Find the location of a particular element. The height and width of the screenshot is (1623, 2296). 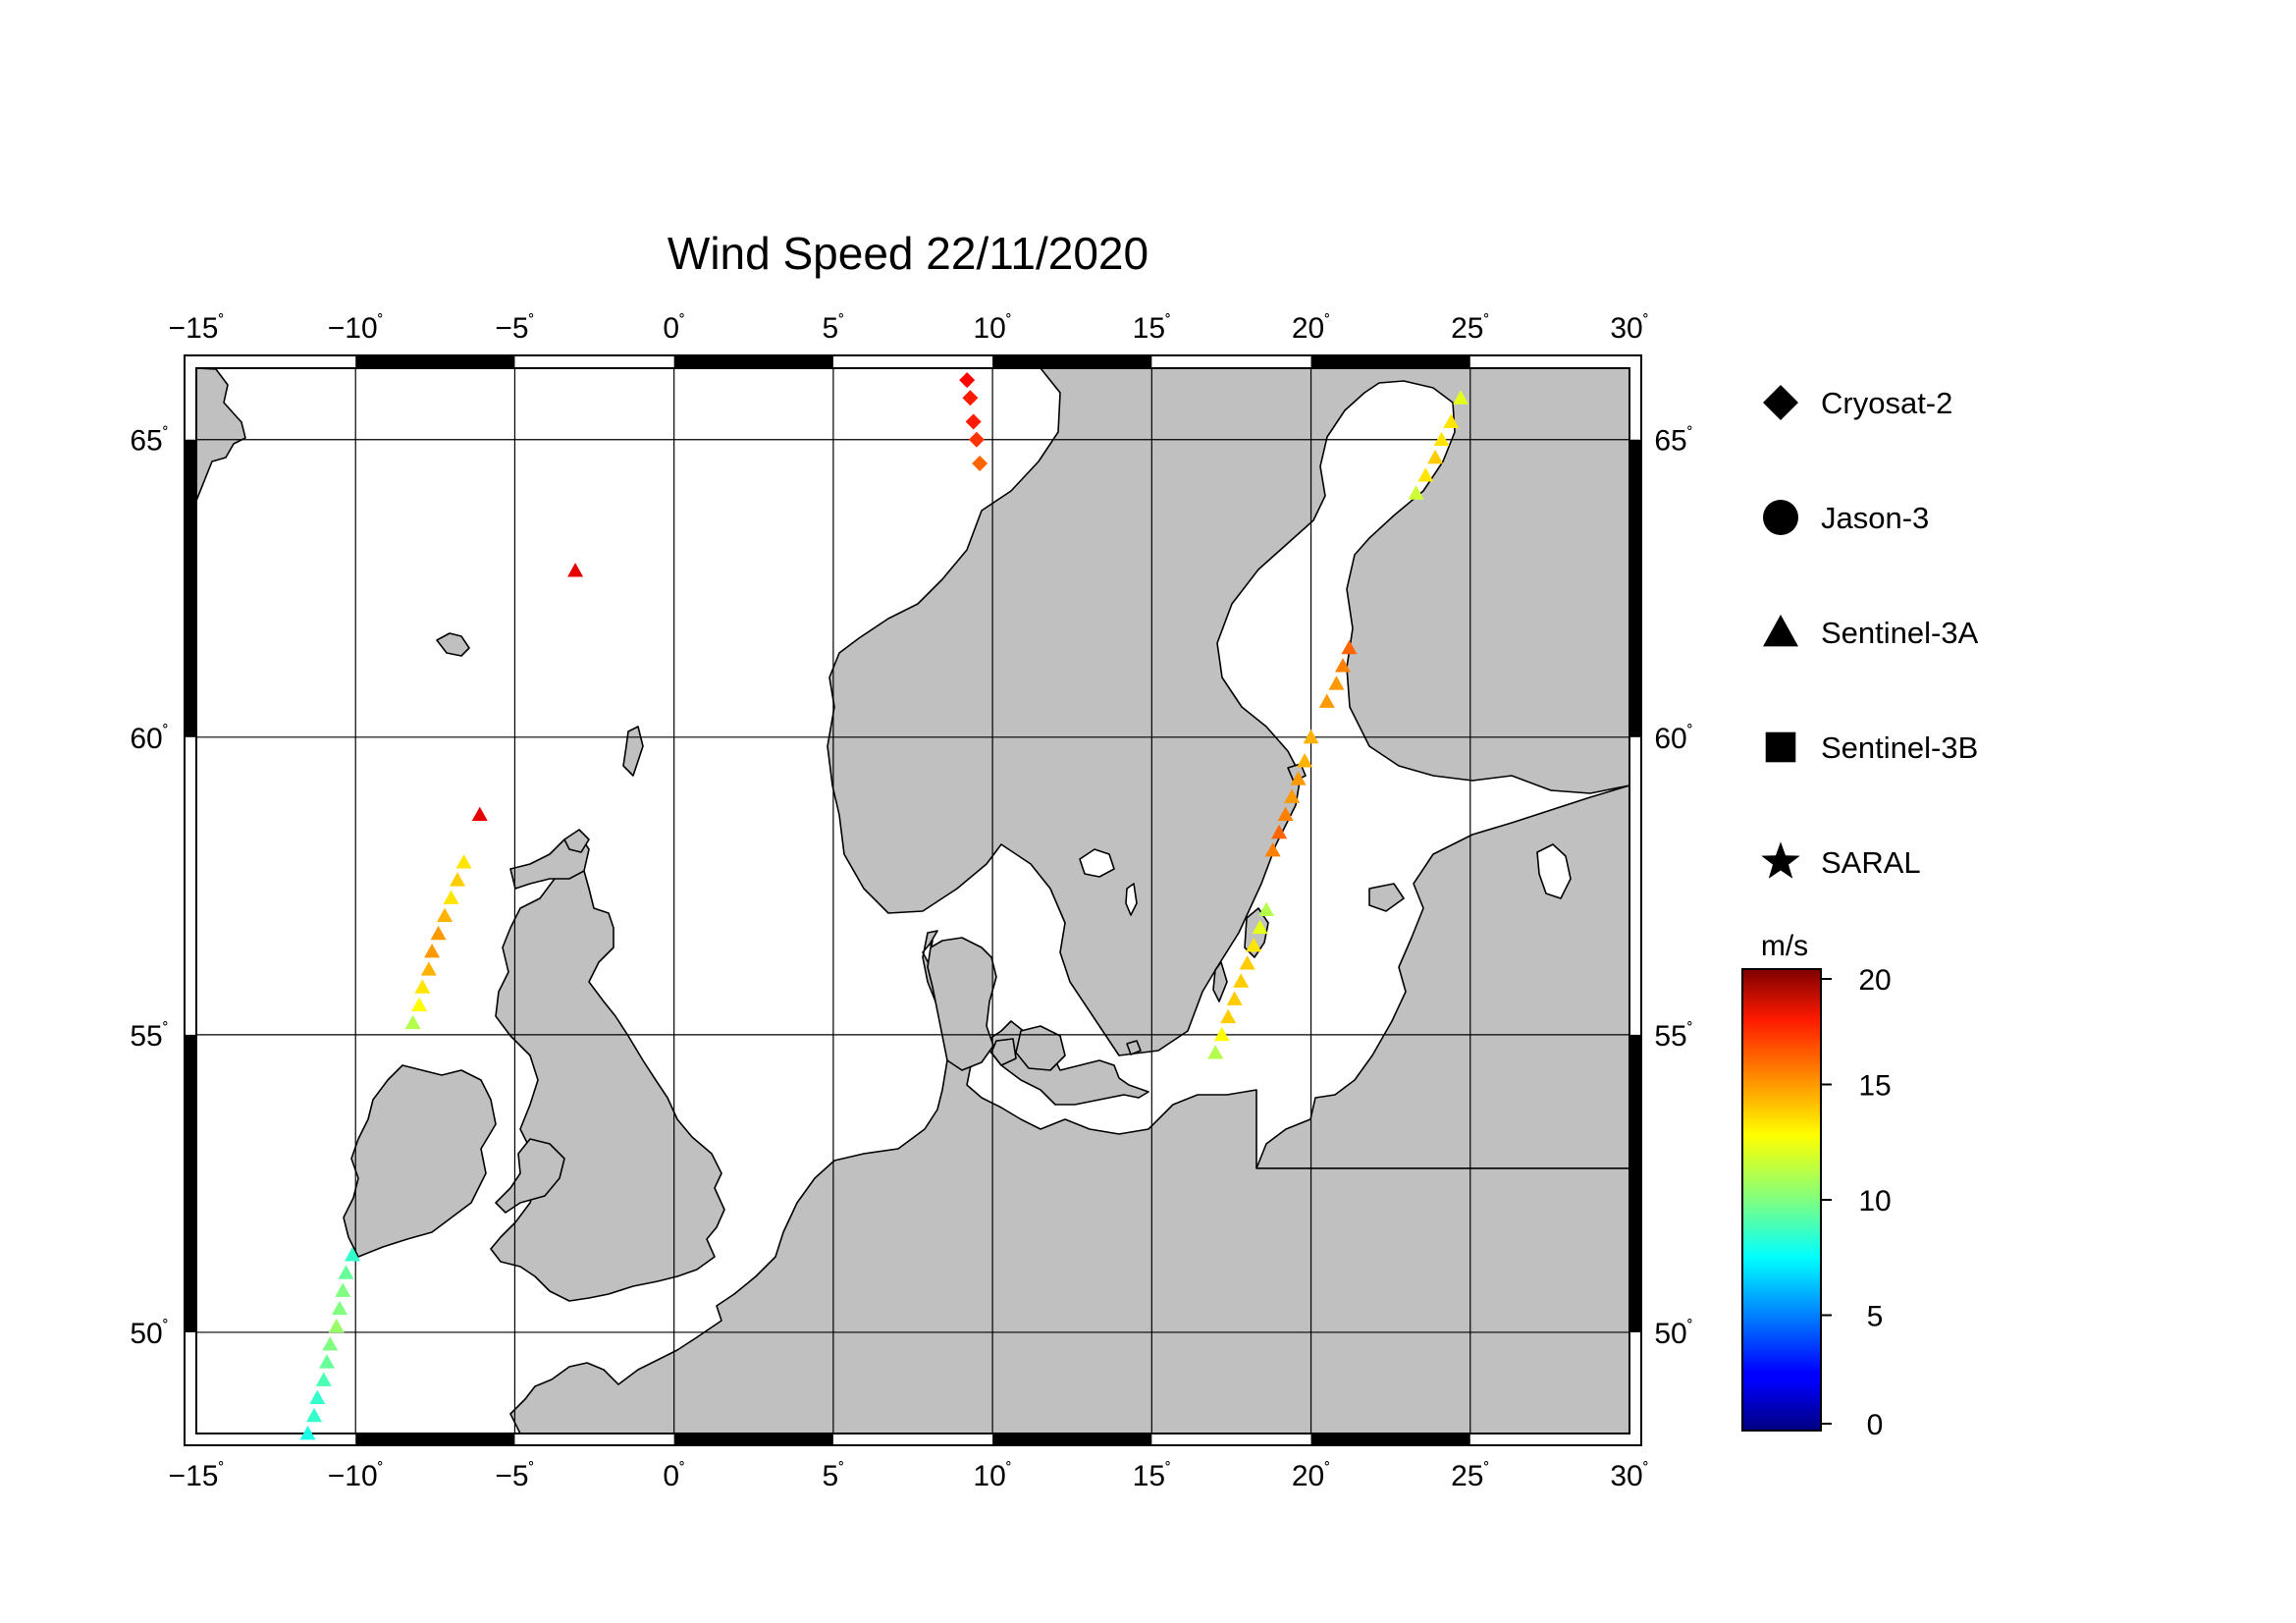

longitude-label-bottom: 30˚ is located at coordinates (1629, 1476).